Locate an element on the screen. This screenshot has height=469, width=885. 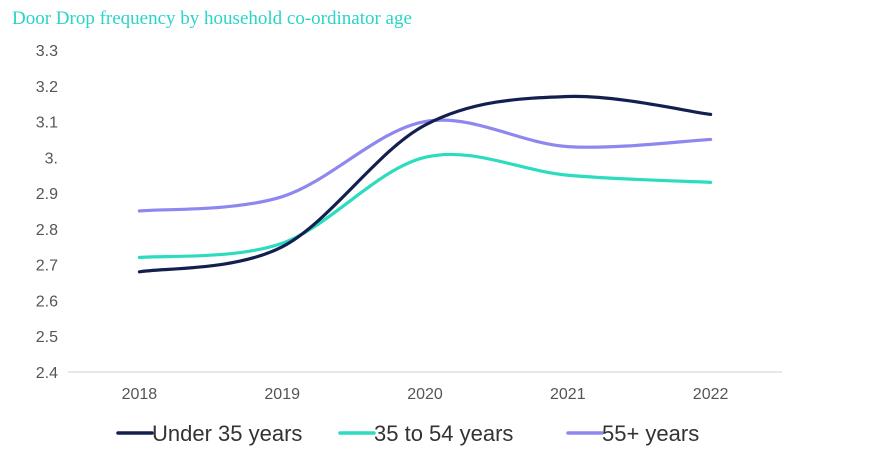
legend-label: 55+ years is located at coordinates (650, 433).